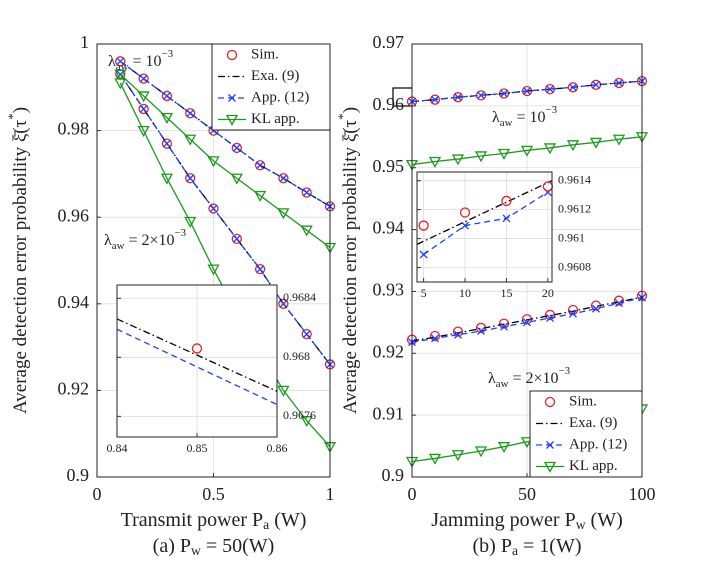 This screenshot has height=569, width=706. I want to click on text-part: (W), so click(287, 520).